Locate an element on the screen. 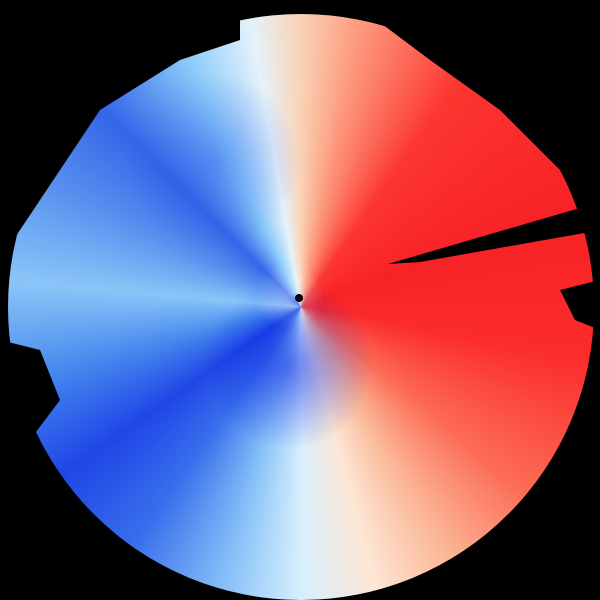 The height and width of the screenshot is (600, 600). no-data-edge-topright is located at coordinates (475, 95).